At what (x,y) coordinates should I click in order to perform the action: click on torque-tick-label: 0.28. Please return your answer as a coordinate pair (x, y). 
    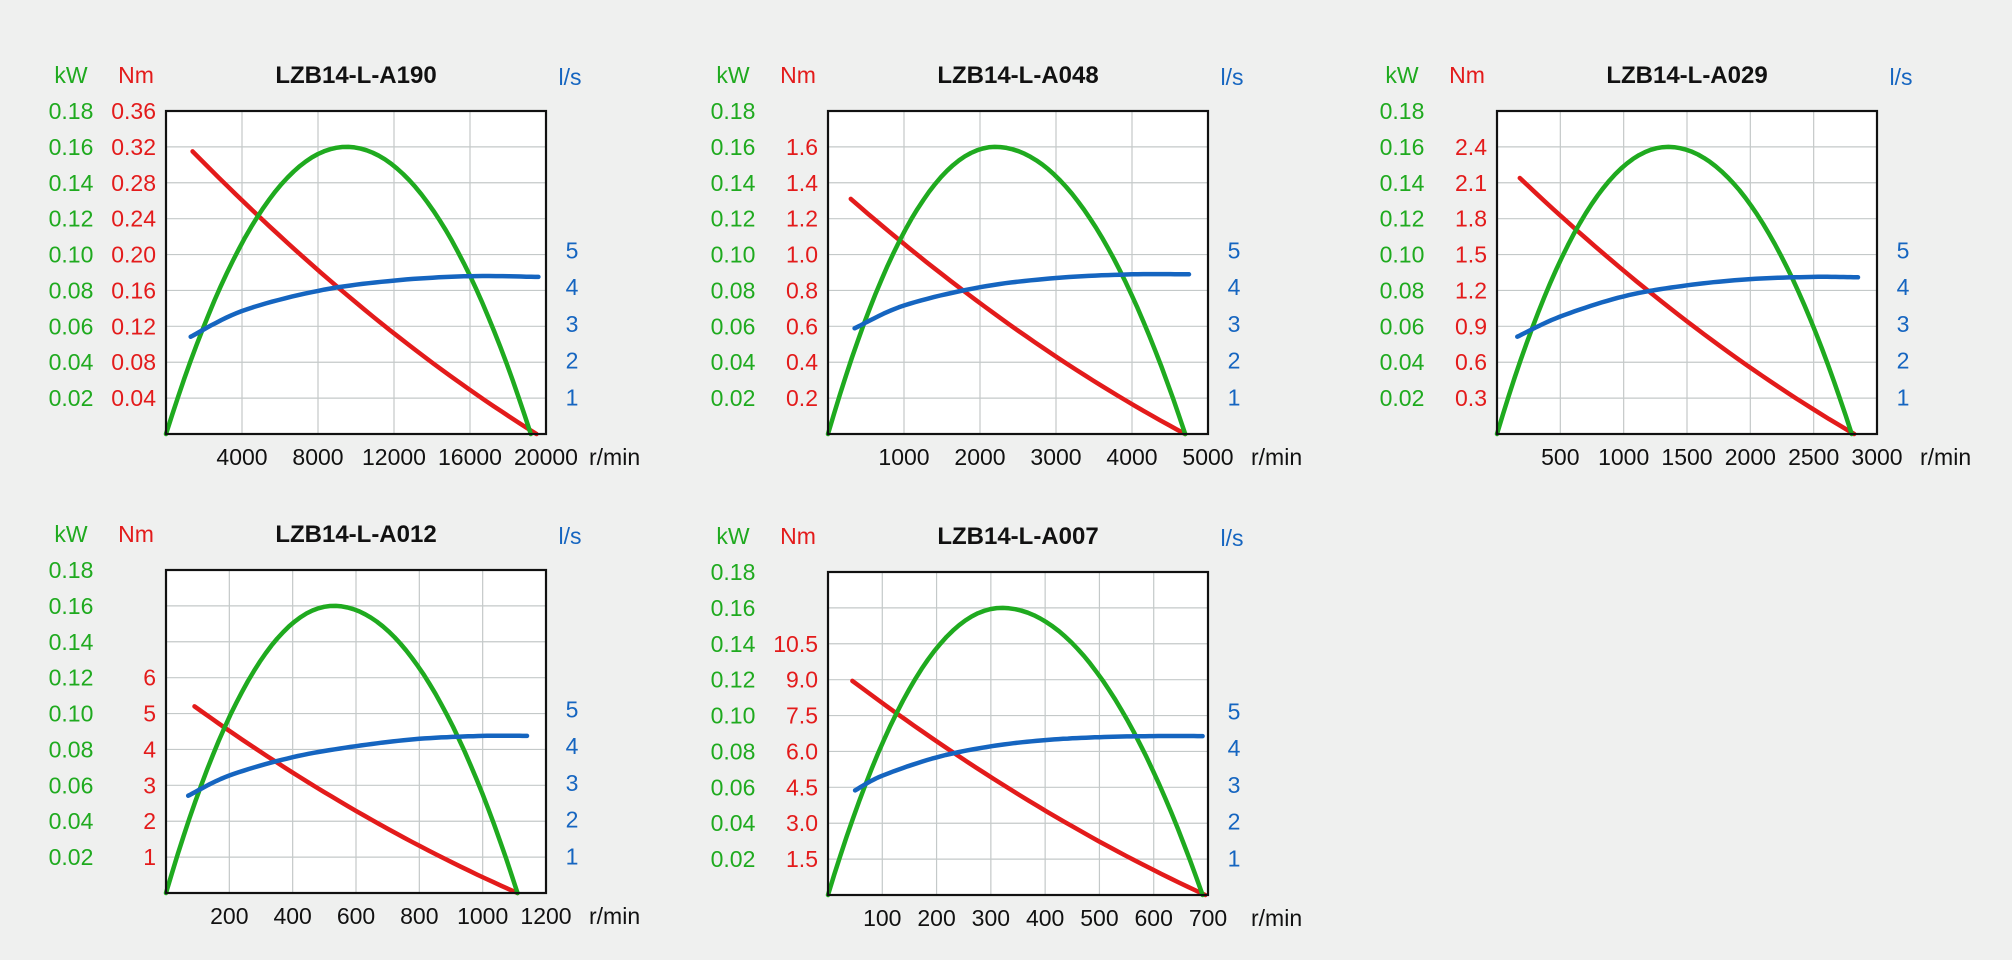
    Looking at the image, I should click on (133, 183).